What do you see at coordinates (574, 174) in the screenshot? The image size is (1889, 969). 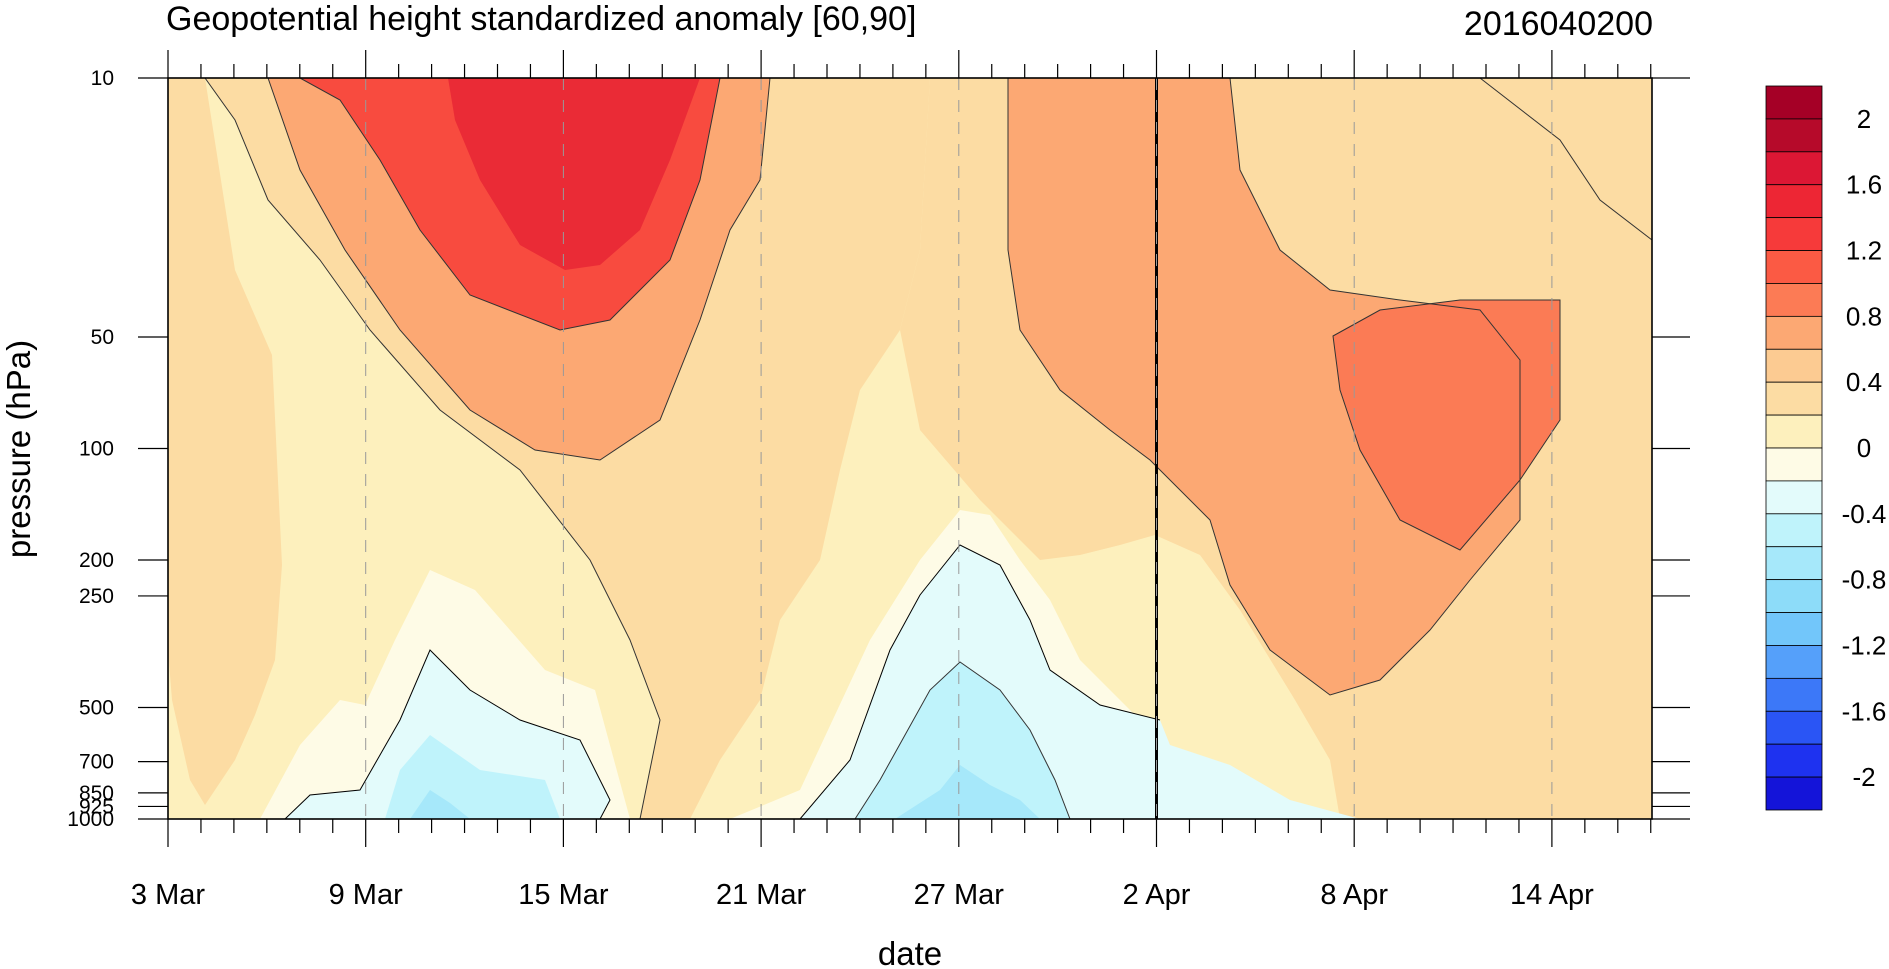 I see `contour-band-peak` at bounding box center [574, 174].